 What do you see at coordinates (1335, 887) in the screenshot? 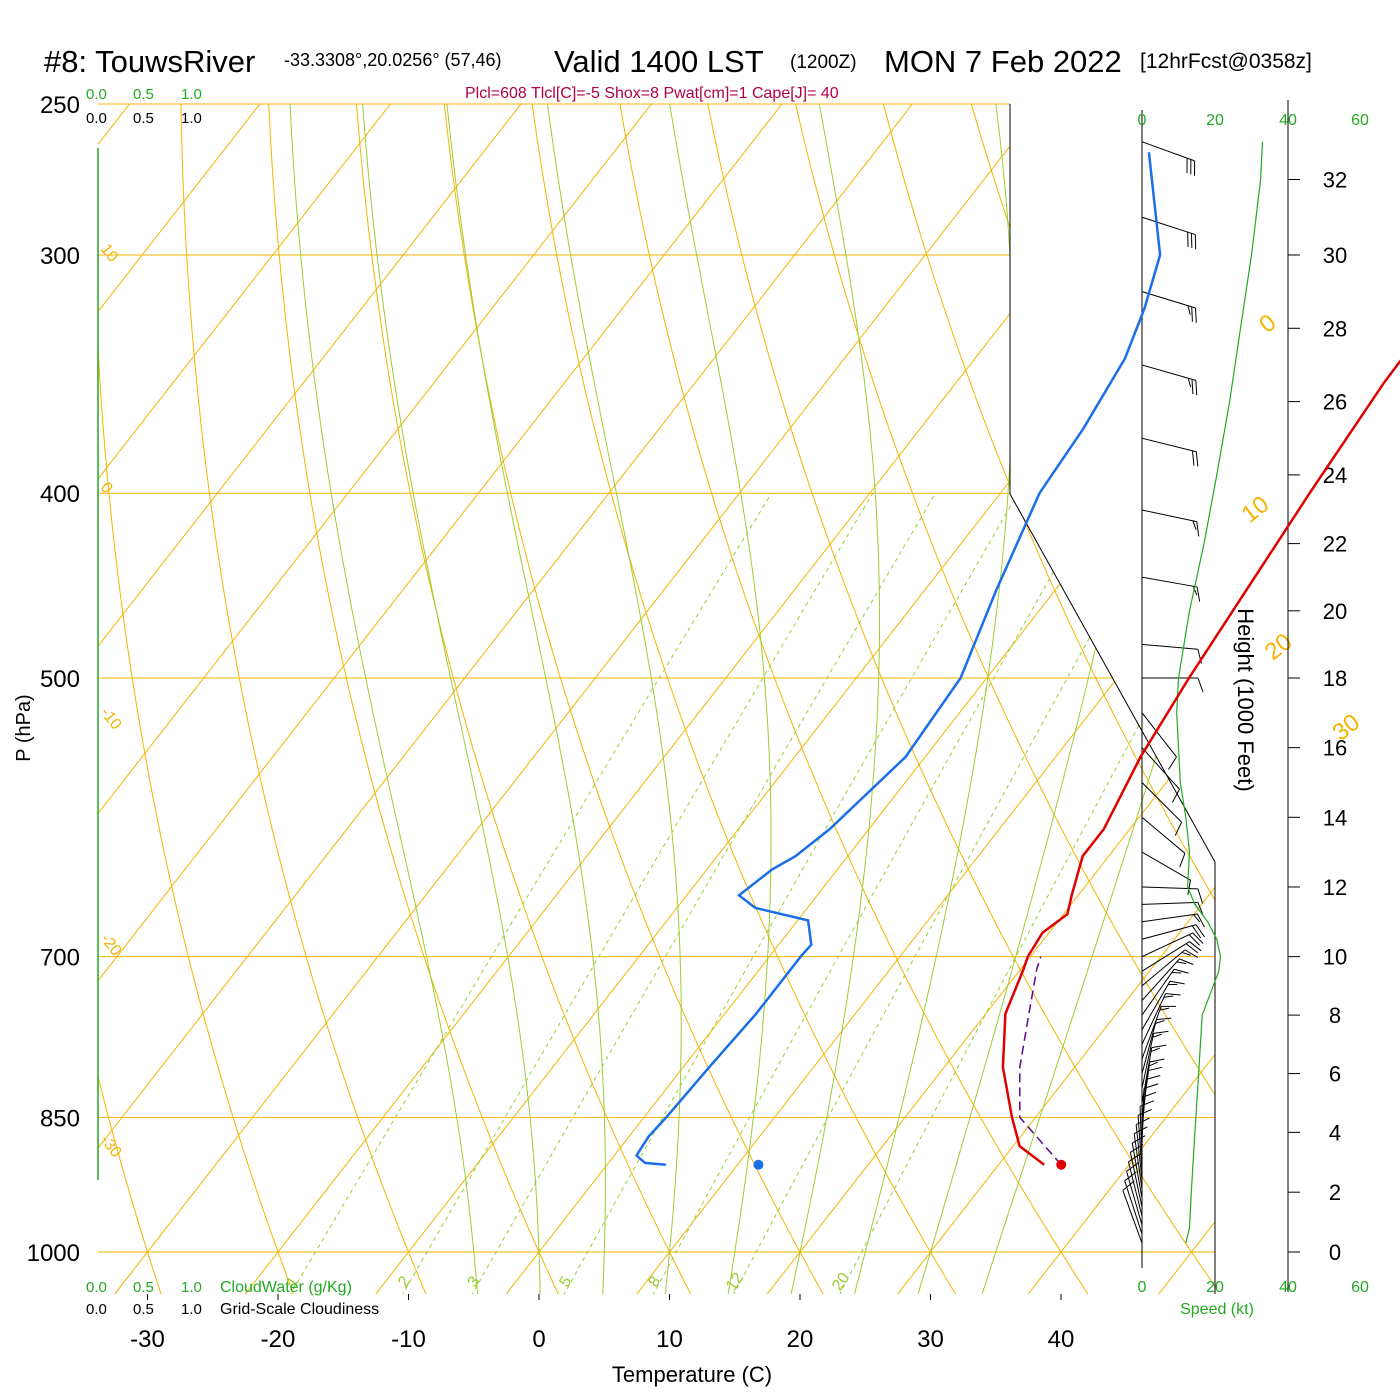
I see `height-tick-label: 12` at bounding box center [1335, 887].